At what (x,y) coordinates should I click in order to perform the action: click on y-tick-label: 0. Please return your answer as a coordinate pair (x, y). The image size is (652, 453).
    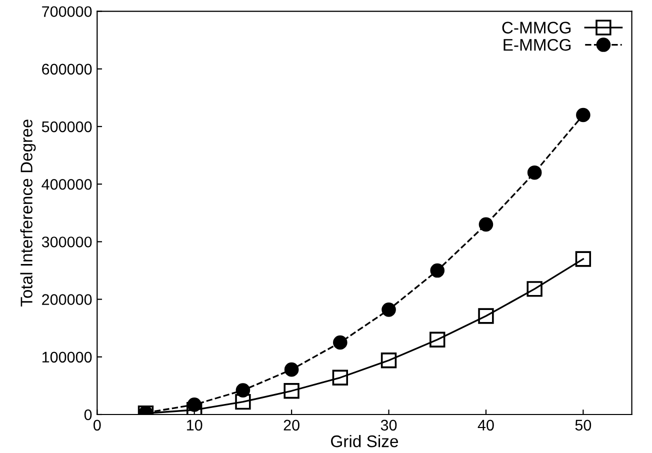
    Looking at the image, I should click on (88, 414).